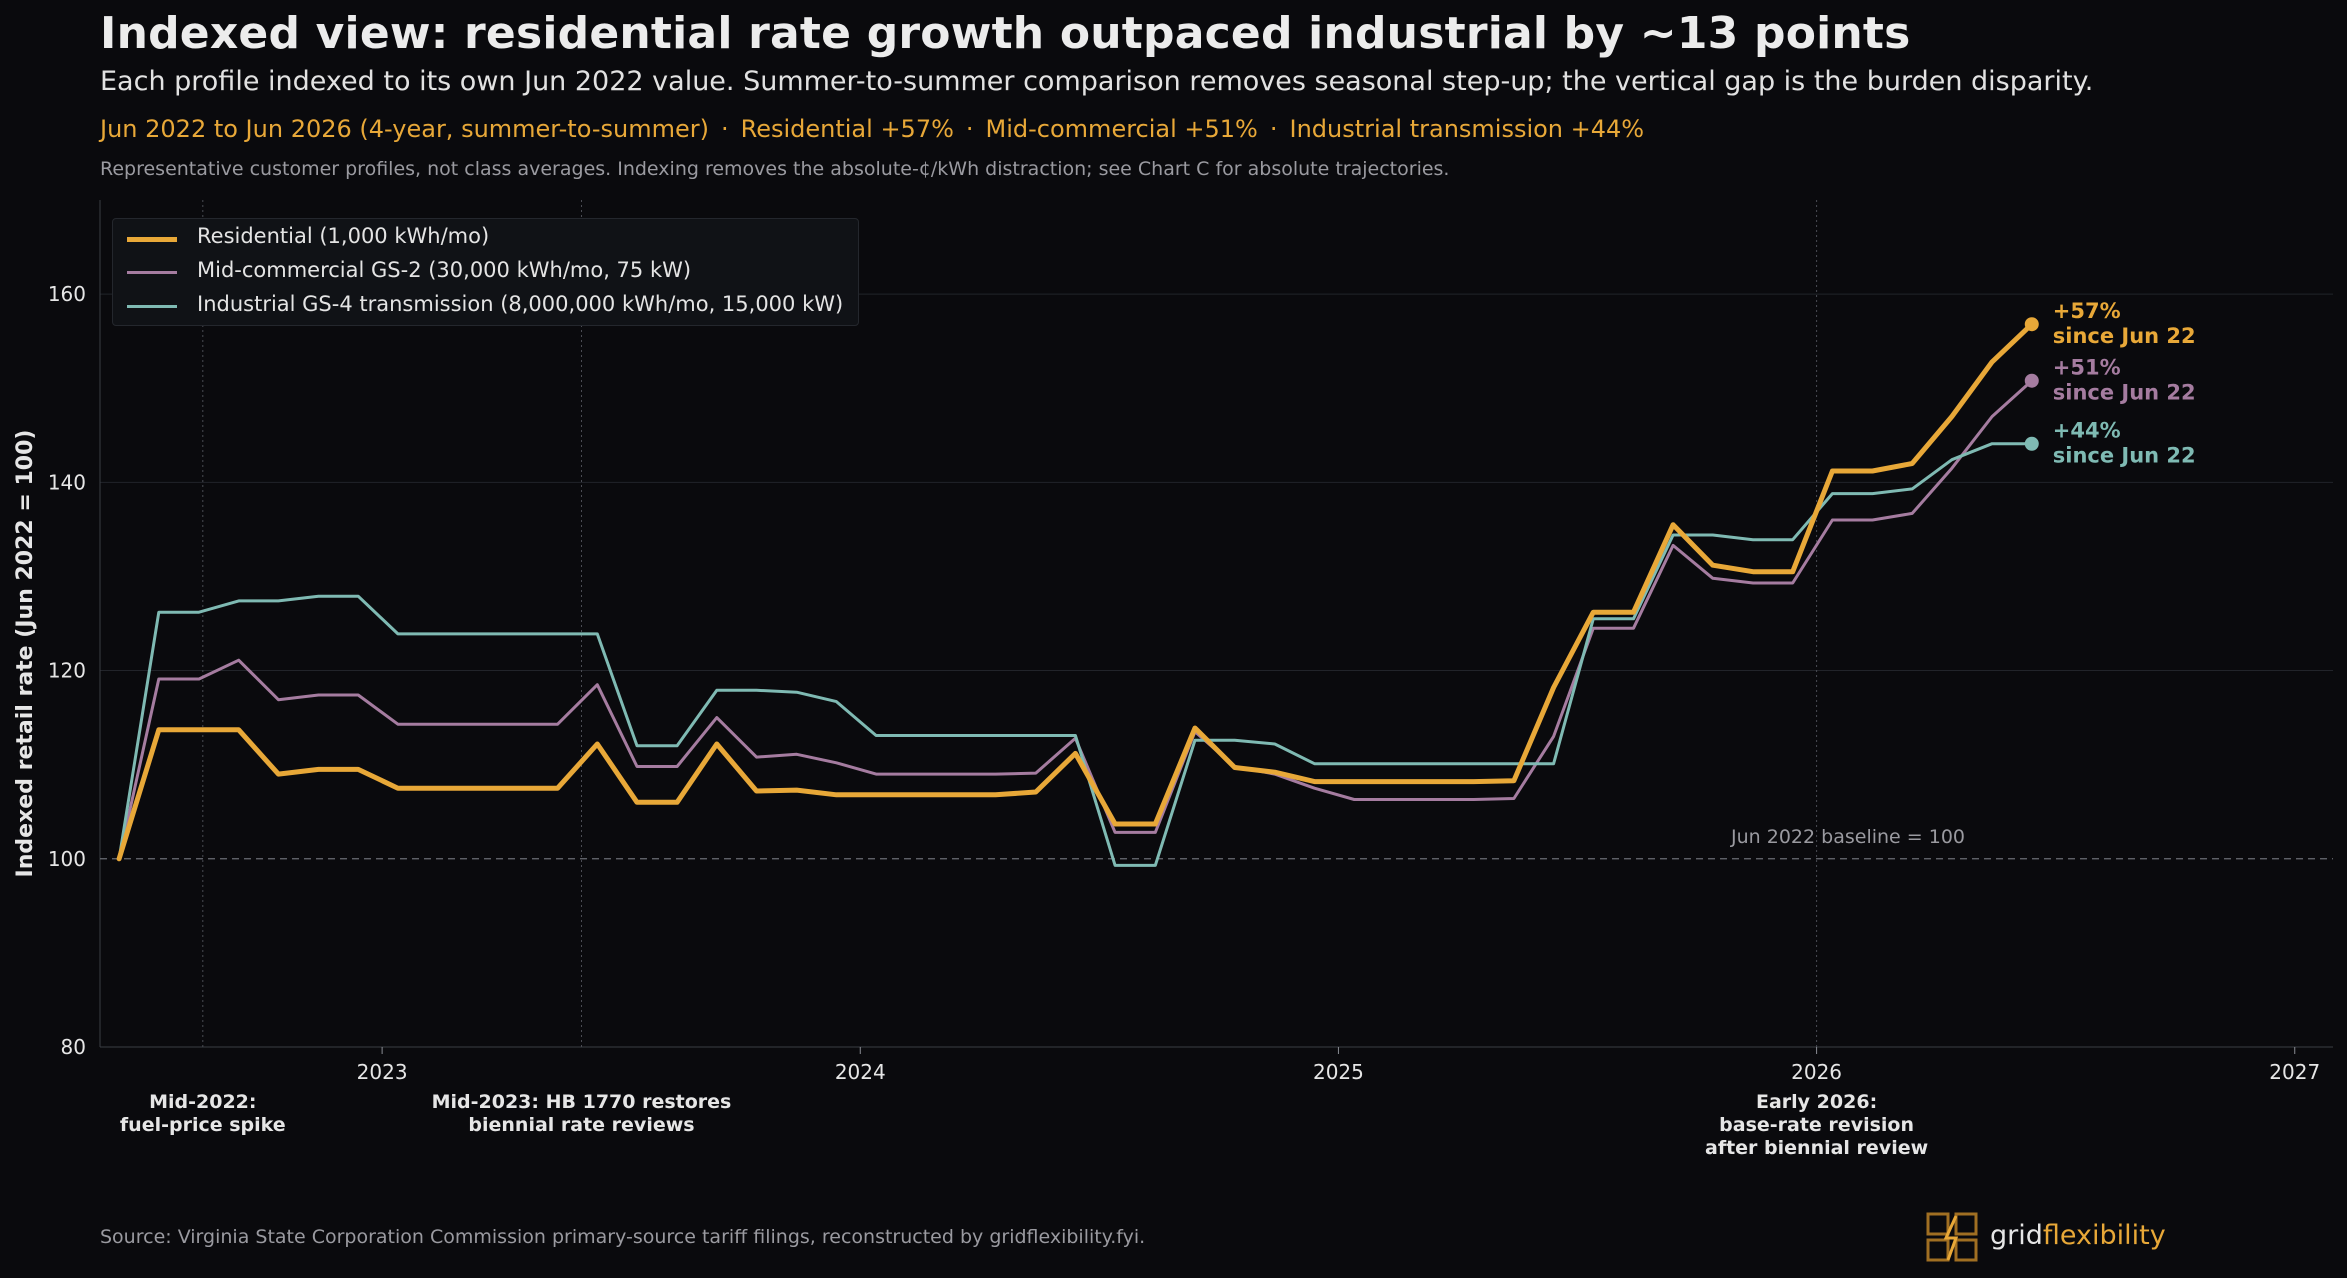 The height and width of the screenshot is (1278, 2347). Describe the element at coordinates (2104, 1235) in the screenshot. I see `logo-word-flexibility: flexibility` at that location.